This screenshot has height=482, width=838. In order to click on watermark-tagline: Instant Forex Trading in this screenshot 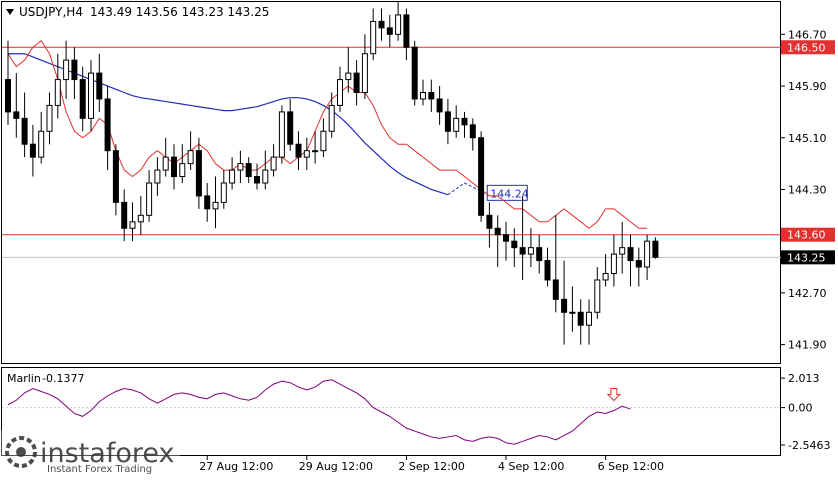, I will do `click(99, 469)`.